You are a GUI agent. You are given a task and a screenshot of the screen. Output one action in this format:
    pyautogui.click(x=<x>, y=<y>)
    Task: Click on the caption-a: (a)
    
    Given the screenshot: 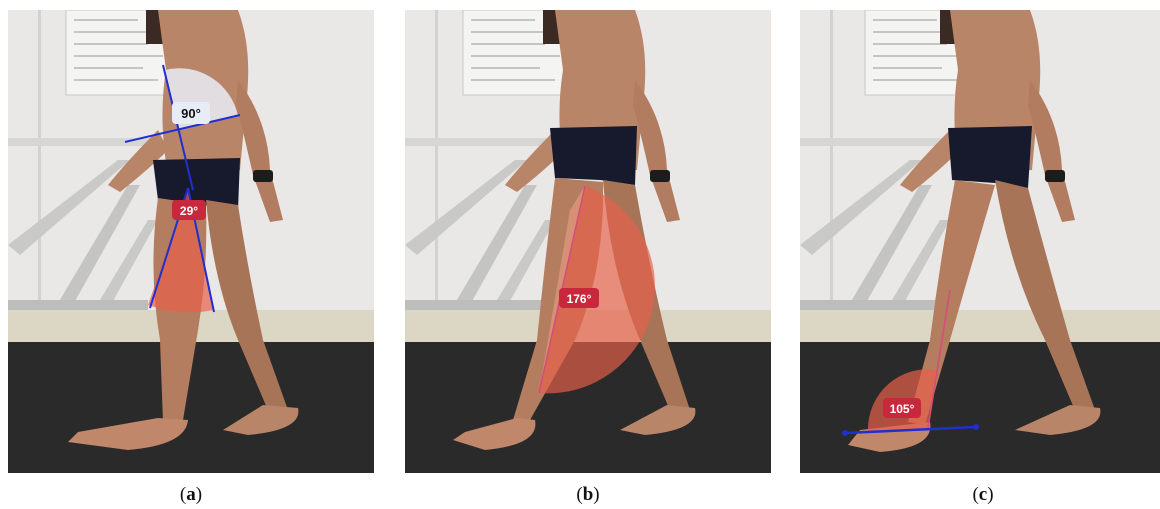 What is the action you would take?
    pyautogui.click(x=191, y=494)
    